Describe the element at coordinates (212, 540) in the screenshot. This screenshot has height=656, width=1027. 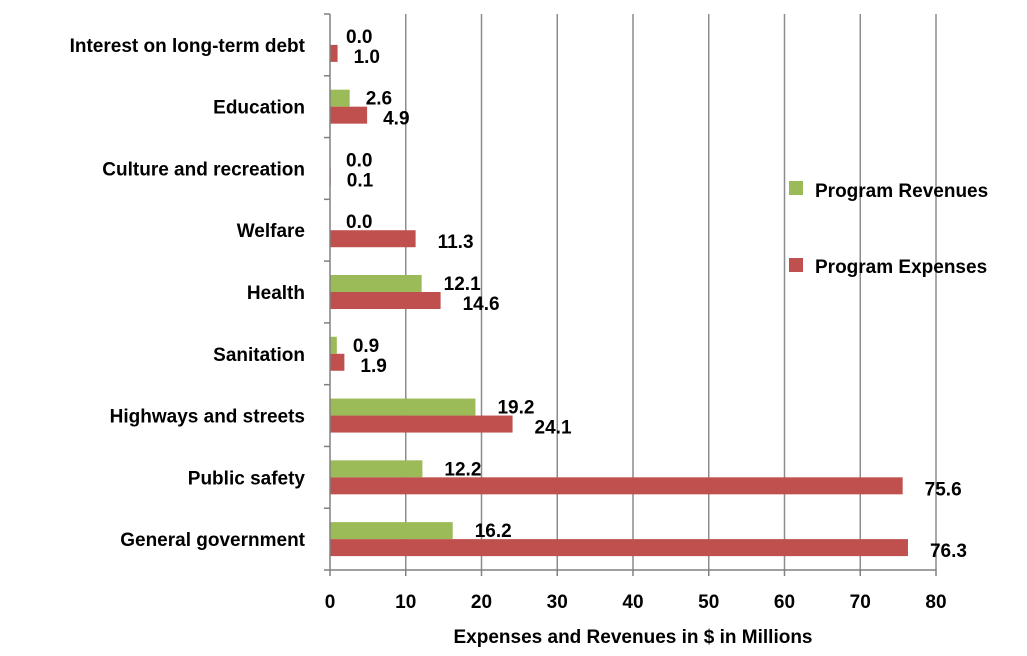
I see `category-label: General government` at that location.